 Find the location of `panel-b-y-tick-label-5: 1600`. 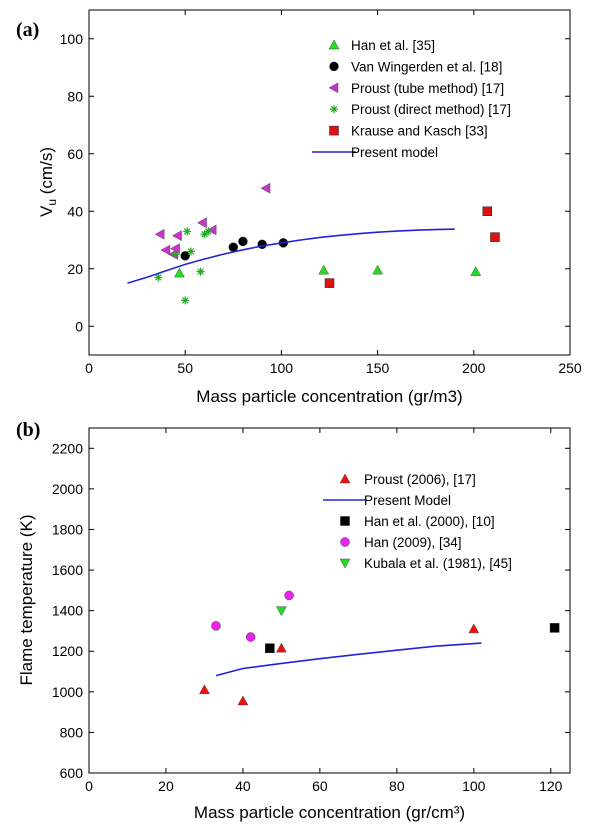

panel-b-y-tick-label-5: 1600 is located at coordinates (67, 570).